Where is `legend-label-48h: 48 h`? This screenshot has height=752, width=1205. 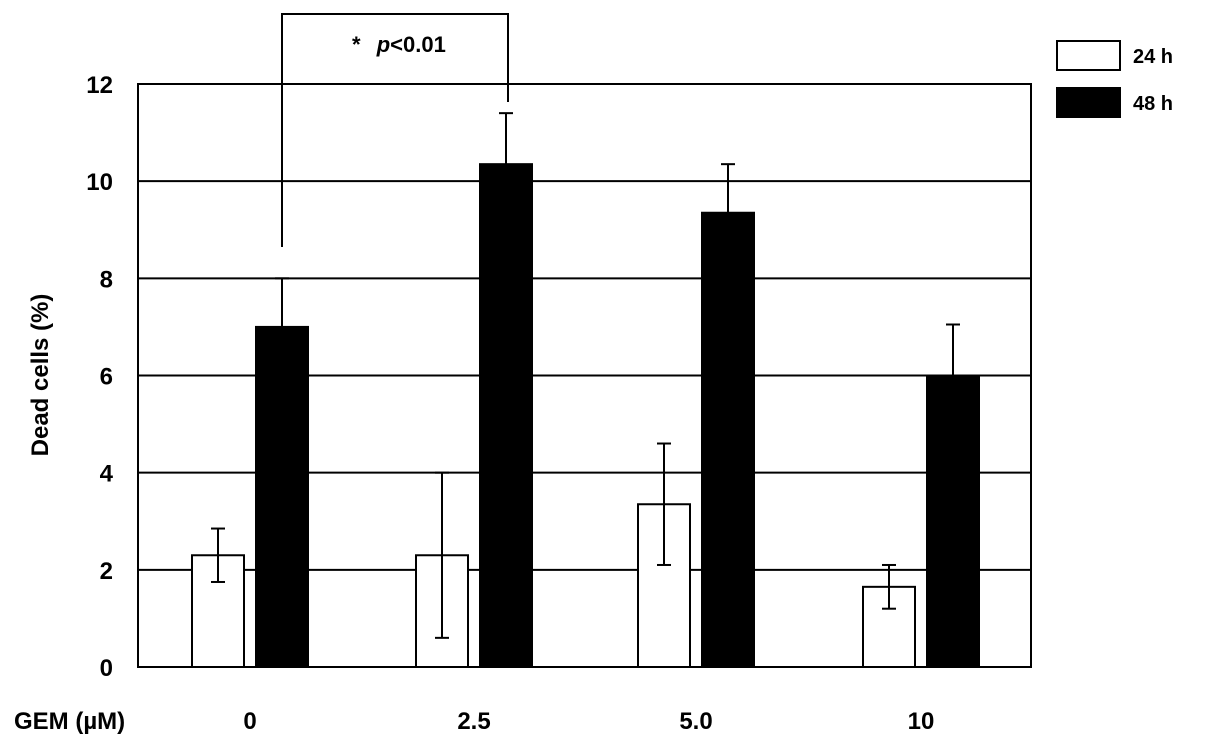
legend-label-48h: 48 h is located at coordinates (1153, 104).